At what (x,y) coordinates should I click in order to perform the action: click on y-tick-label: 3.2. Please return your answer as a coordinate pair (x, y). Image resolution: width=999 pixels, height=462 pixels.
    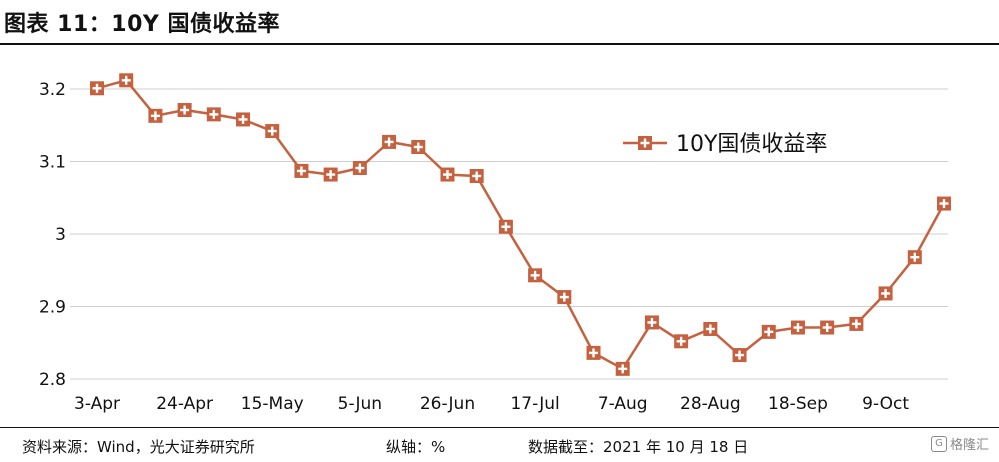
    Looking at the image, I should click on (52, 90).